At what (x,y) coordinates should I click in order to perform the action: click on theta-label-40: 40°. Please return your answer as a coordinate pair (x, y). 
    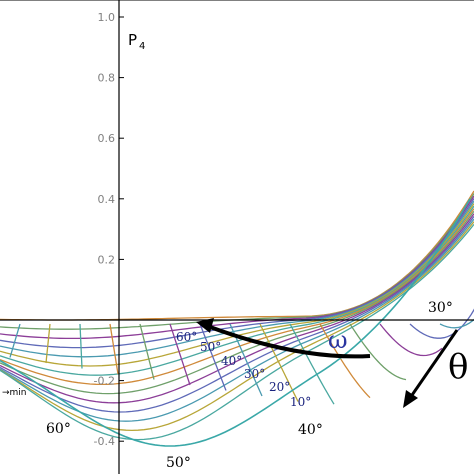
    Looking at the image, I should click on (310, 430).